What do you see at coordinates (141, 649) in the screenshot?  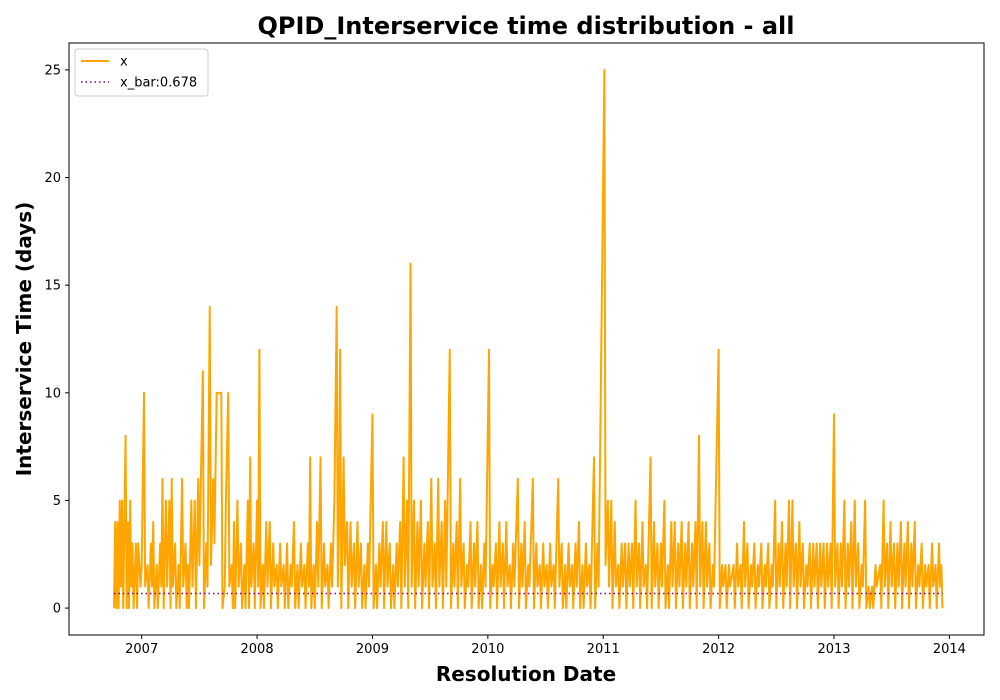 I see `x-tick-label: 2007` at bounding box center [141, 649].